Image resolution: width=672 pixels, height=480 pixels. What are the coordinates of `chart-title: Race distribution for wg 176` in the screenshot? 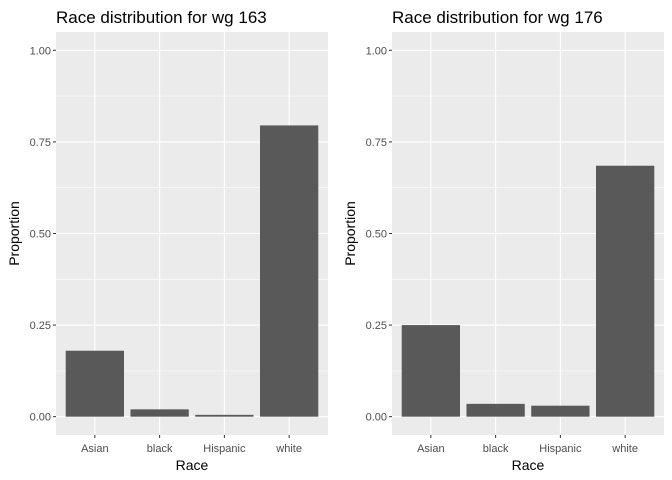 It's located at (497, 17).